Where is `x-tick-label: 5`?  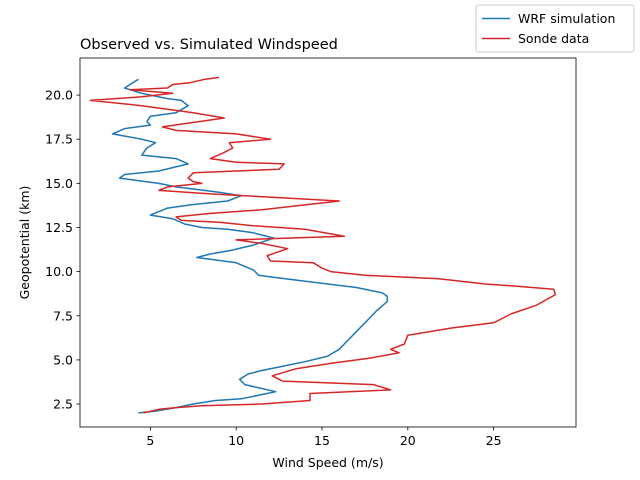
x-tick-label: 5 is located at coordinates (150, 440).